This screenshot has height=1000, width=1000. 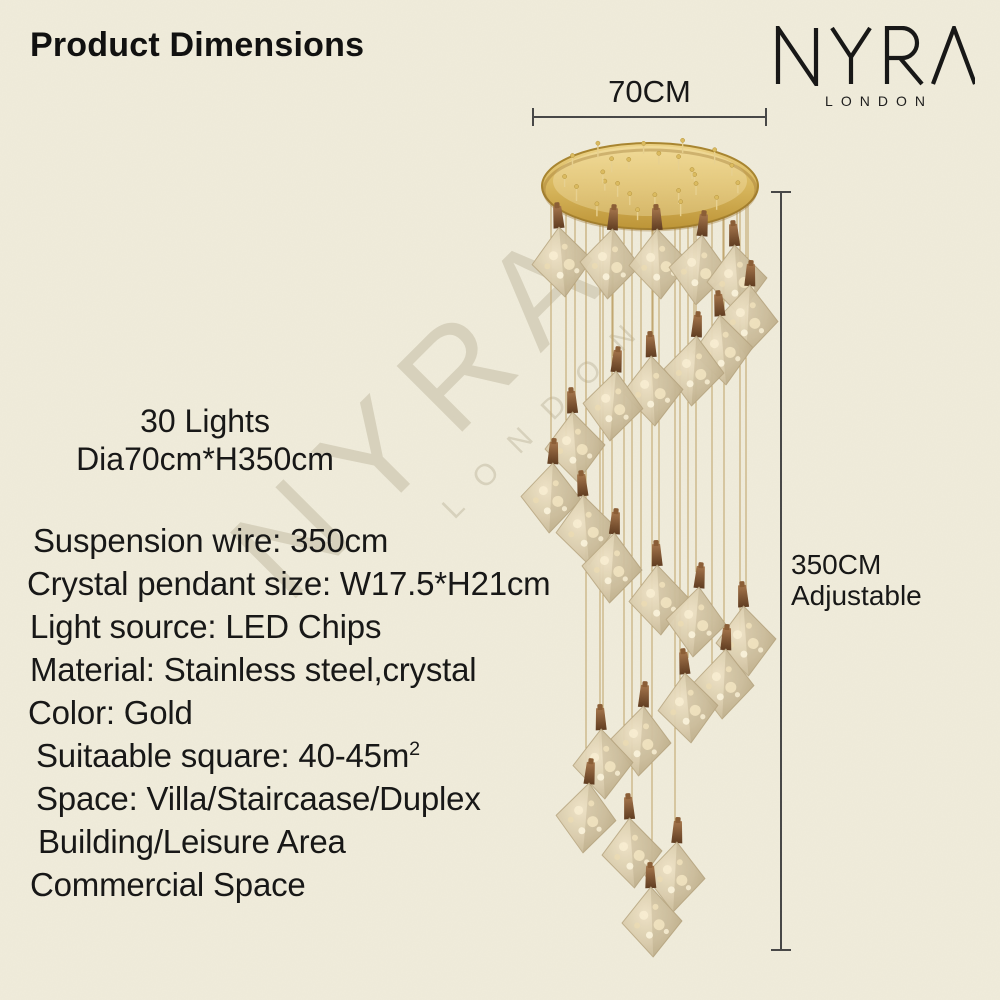 What do you see at coordinates (192, 841) in the screenshot?
I see `spec-line-building: Building/Leisure Area` at bounding box center [192, 841].